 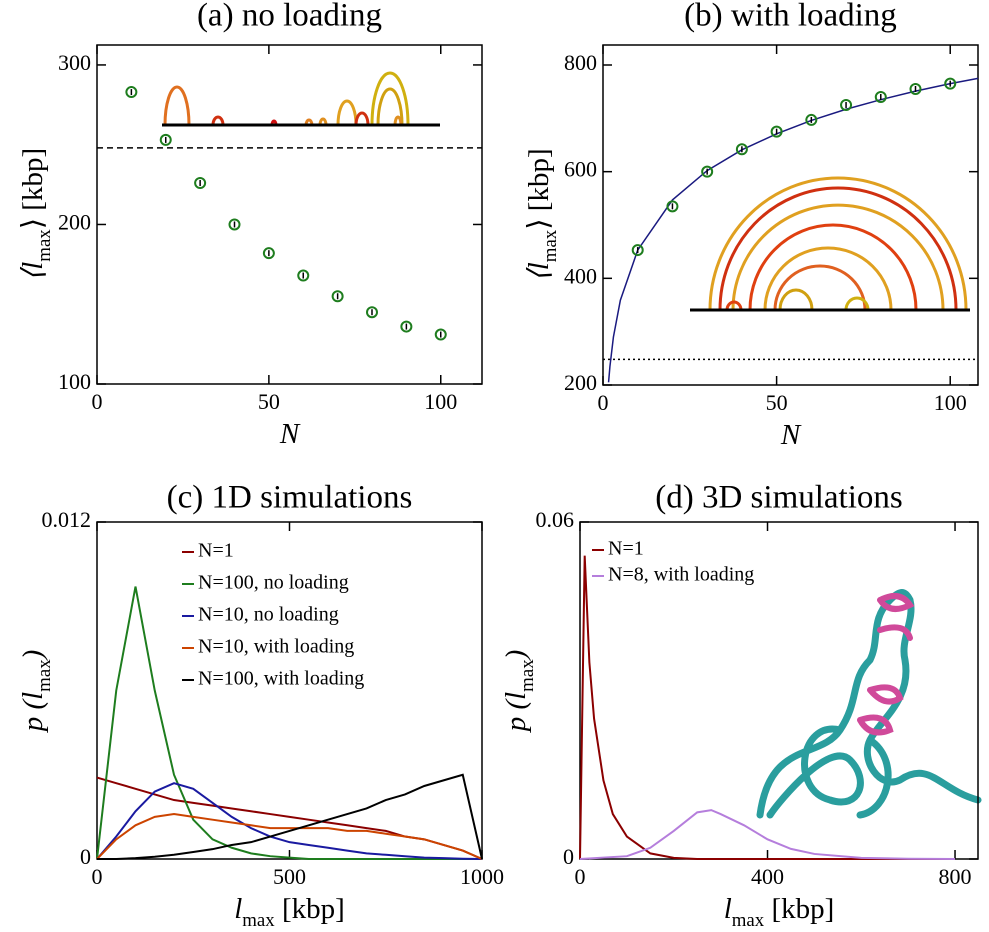 I want to click on legend-label: N=100, no loading, so click(x=273, y=583).